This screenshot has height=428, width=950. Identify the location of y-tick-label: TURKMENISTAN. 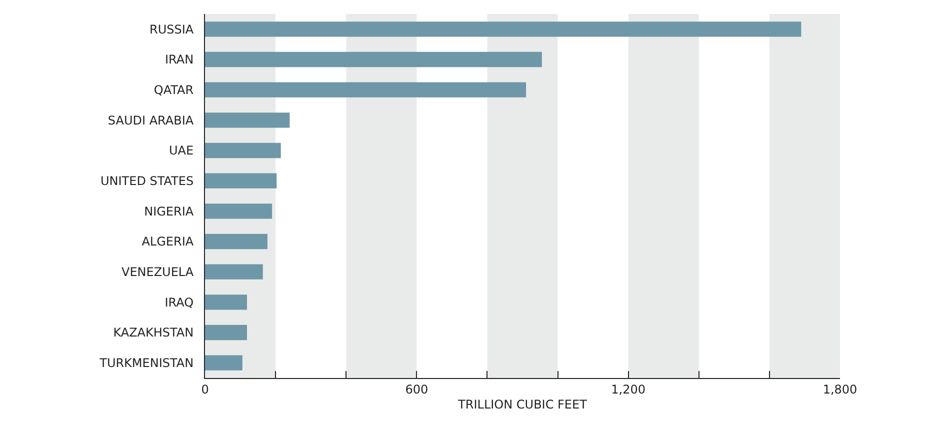
(146, 363).